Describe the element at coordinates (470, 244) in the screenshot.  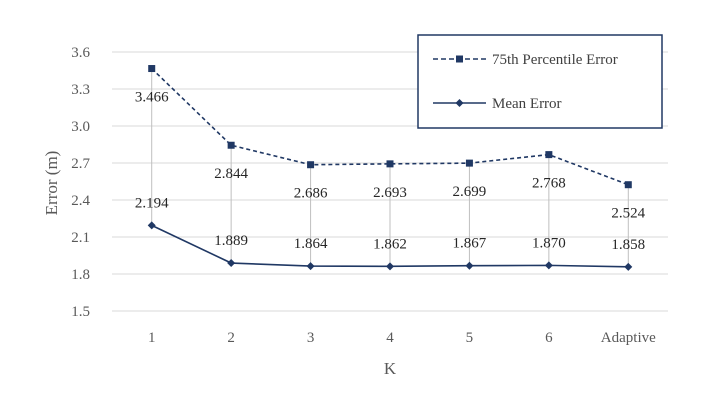
I see `data-label: 1.867` at that location.